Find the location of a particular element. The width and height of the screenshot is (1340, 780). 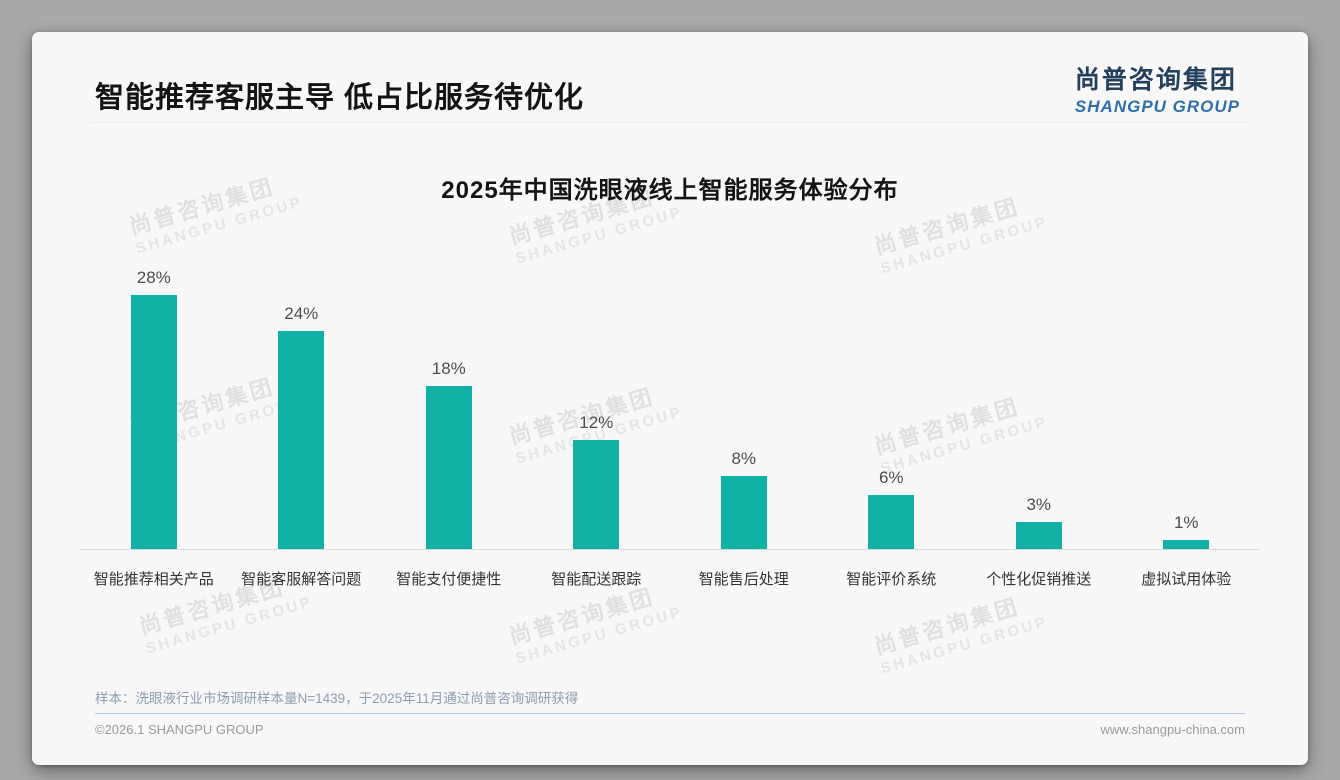

bar-column: 3% is located at coordinates (1039, 403).